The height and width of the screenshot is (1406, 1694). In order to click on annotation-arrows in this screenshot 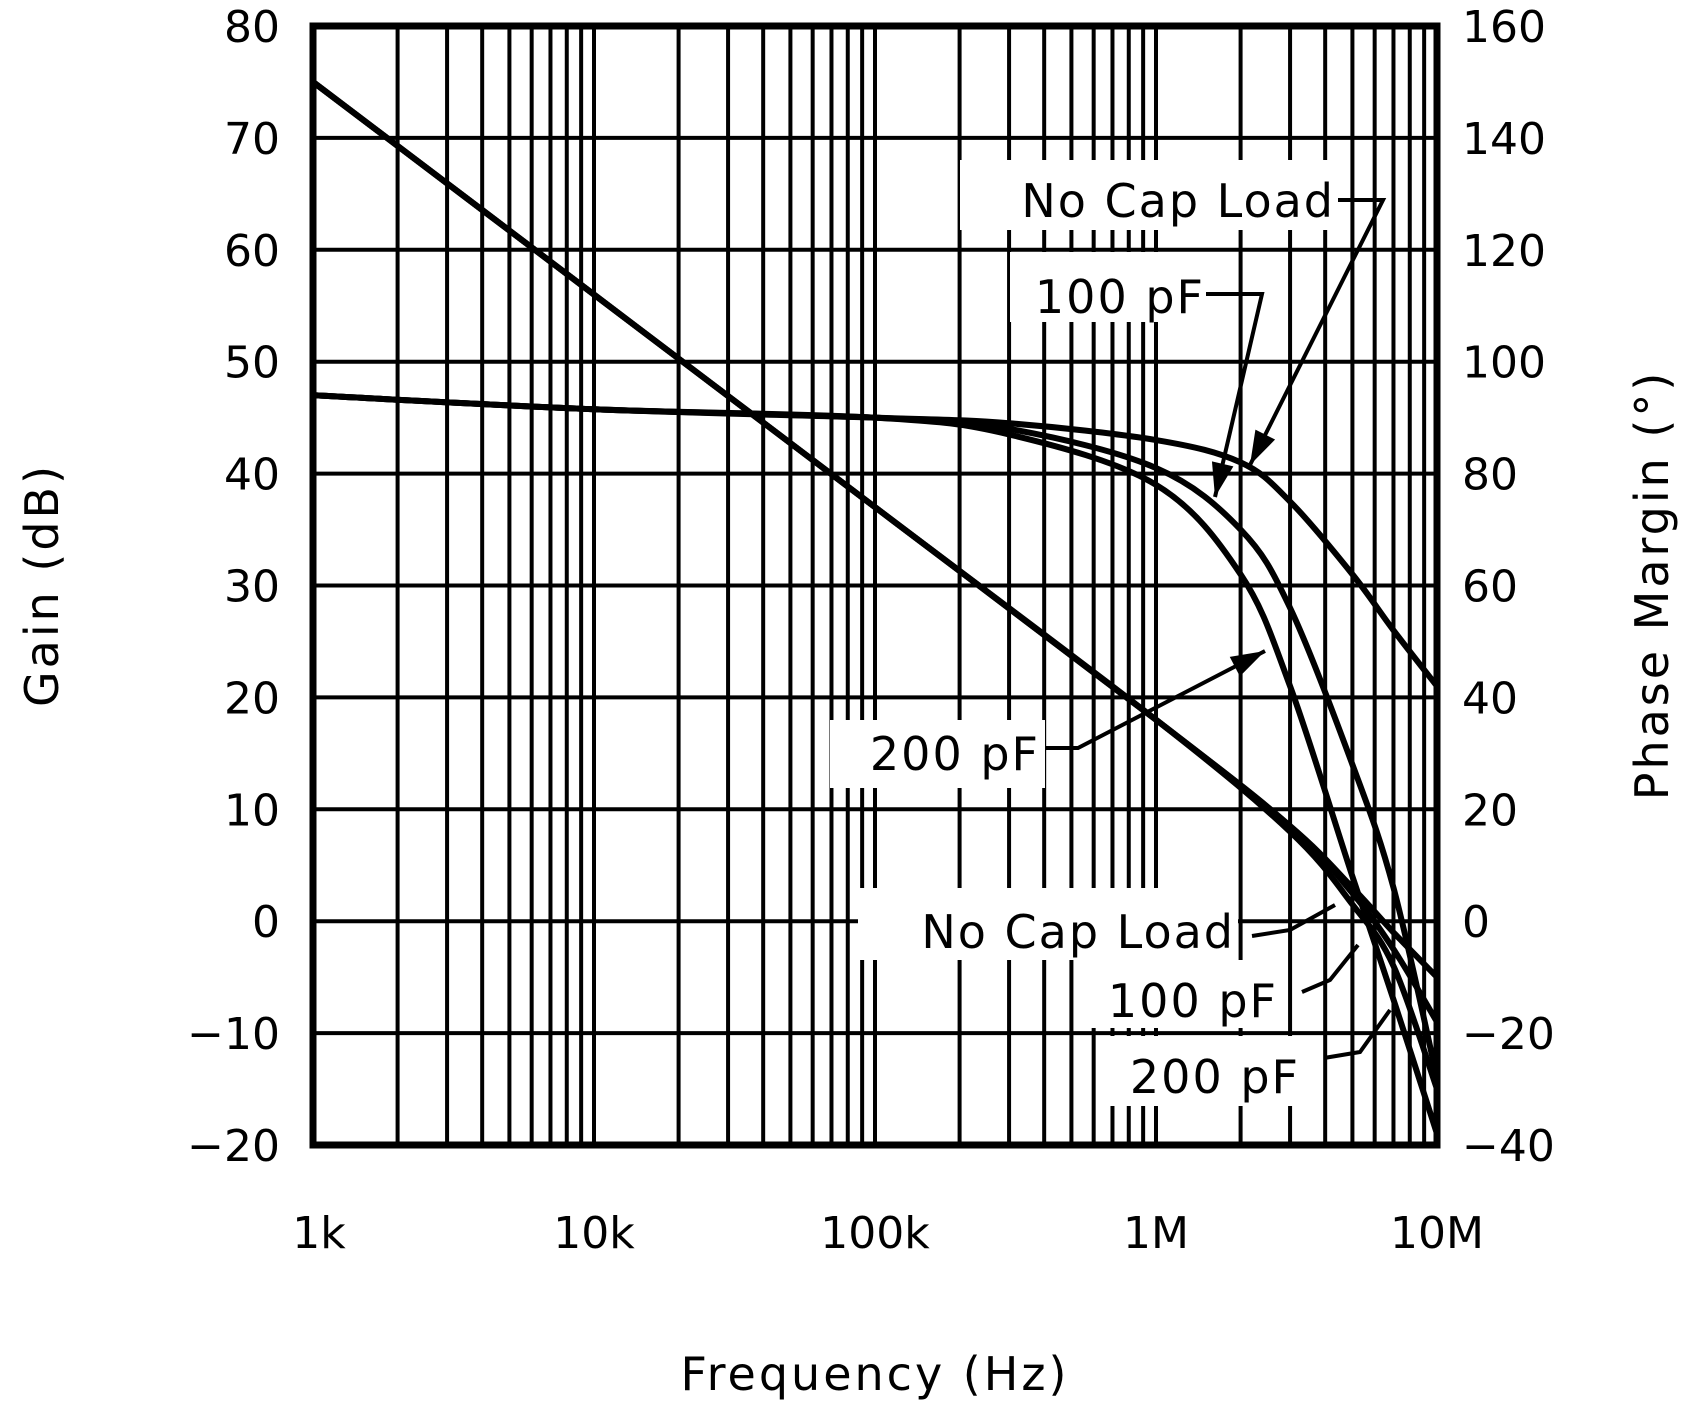, I will do `click(1218, 629)`.